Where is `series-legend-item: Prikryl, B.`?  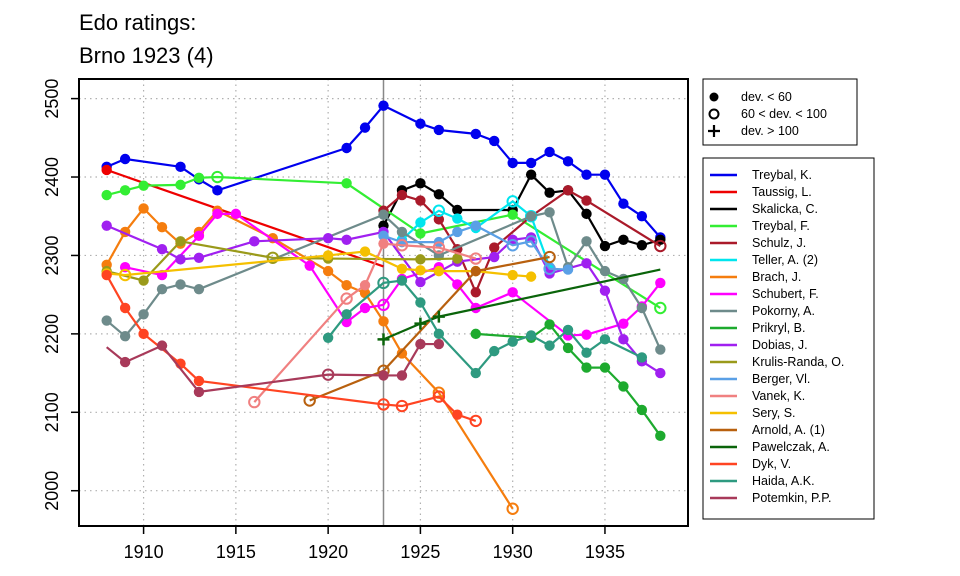 series-legend-item: Prikryl, B. is located at coordinates (757, 328).